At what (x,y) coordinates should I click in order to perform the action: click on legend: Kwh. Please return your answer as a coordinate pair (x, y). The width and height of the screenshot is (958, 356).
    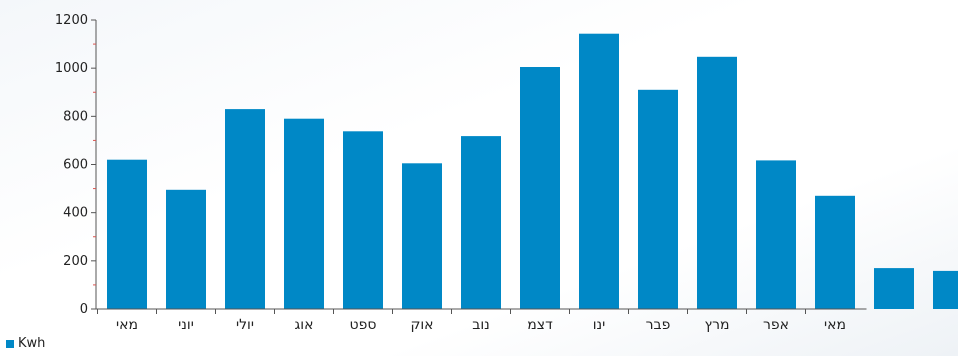
    Looking at the image, I should click on (25, 343).